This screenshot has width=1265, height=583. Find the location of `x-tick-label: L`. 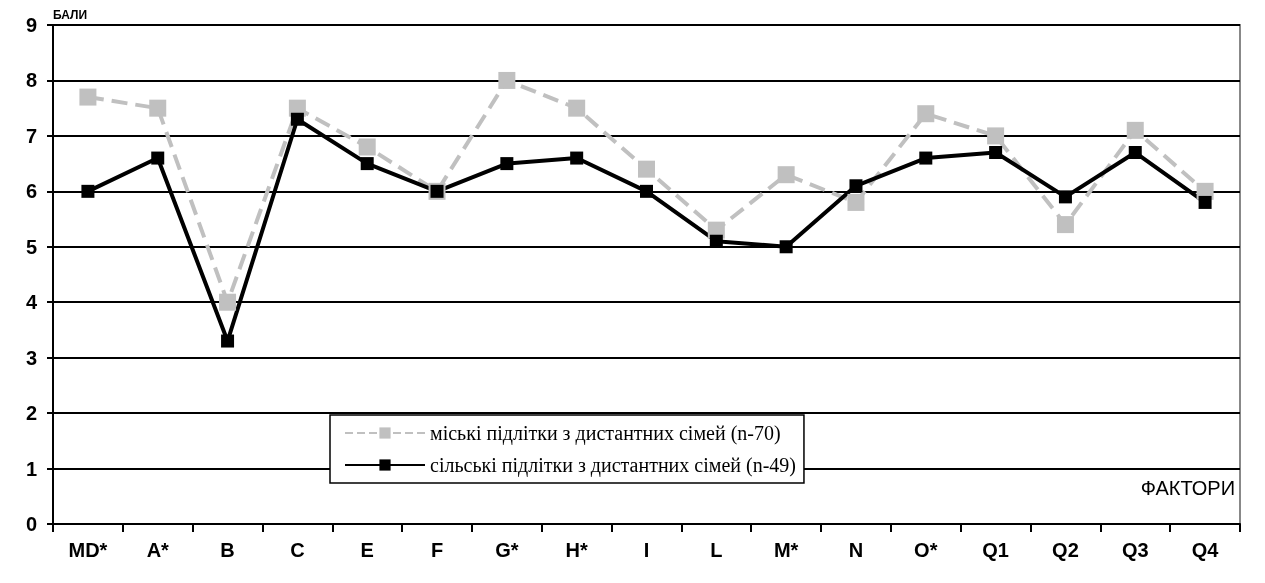

x-tick-label: L is located at coordinates (716, 550).